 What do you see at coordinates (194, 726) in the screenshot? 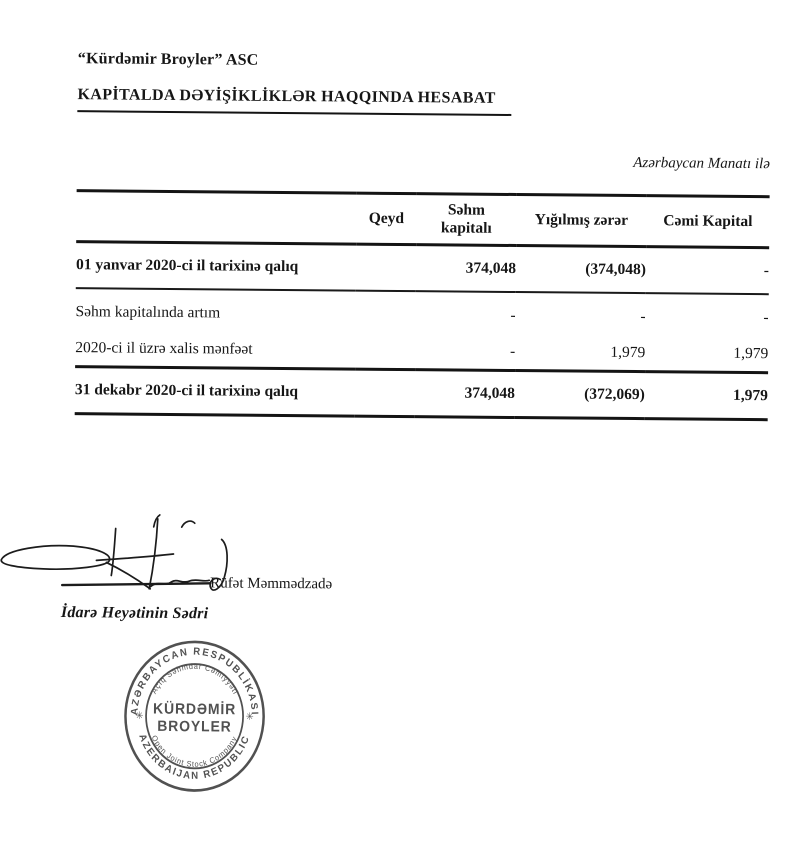
I see `stamp-company-name-line2: BROYLER` at bounding box center [194, 726].